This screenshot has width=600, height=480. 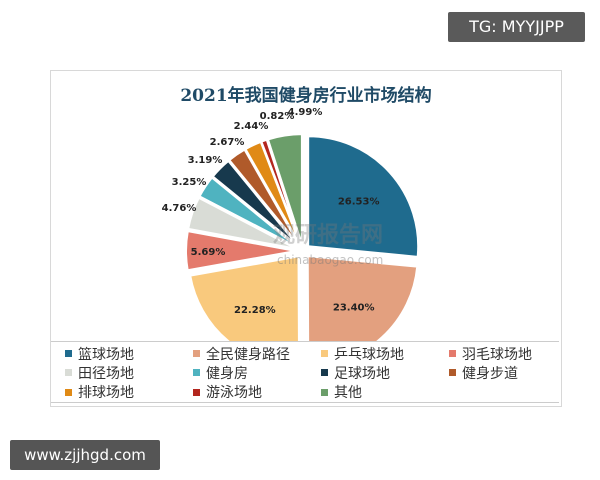 I want to click on legend-label: 排球场地, so click(x=106, y=393).